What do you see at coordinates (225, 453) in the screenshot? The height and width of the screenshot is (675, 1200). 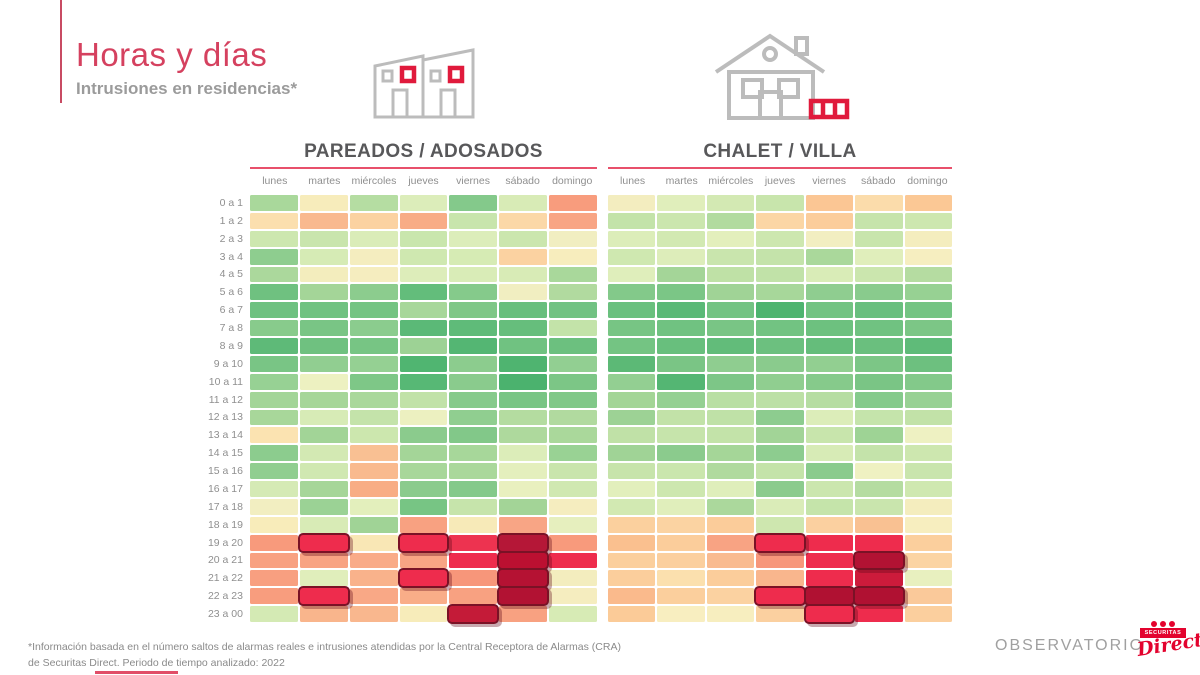 I see `hour-label: 14 a 15` at bounding box center [225, 453].